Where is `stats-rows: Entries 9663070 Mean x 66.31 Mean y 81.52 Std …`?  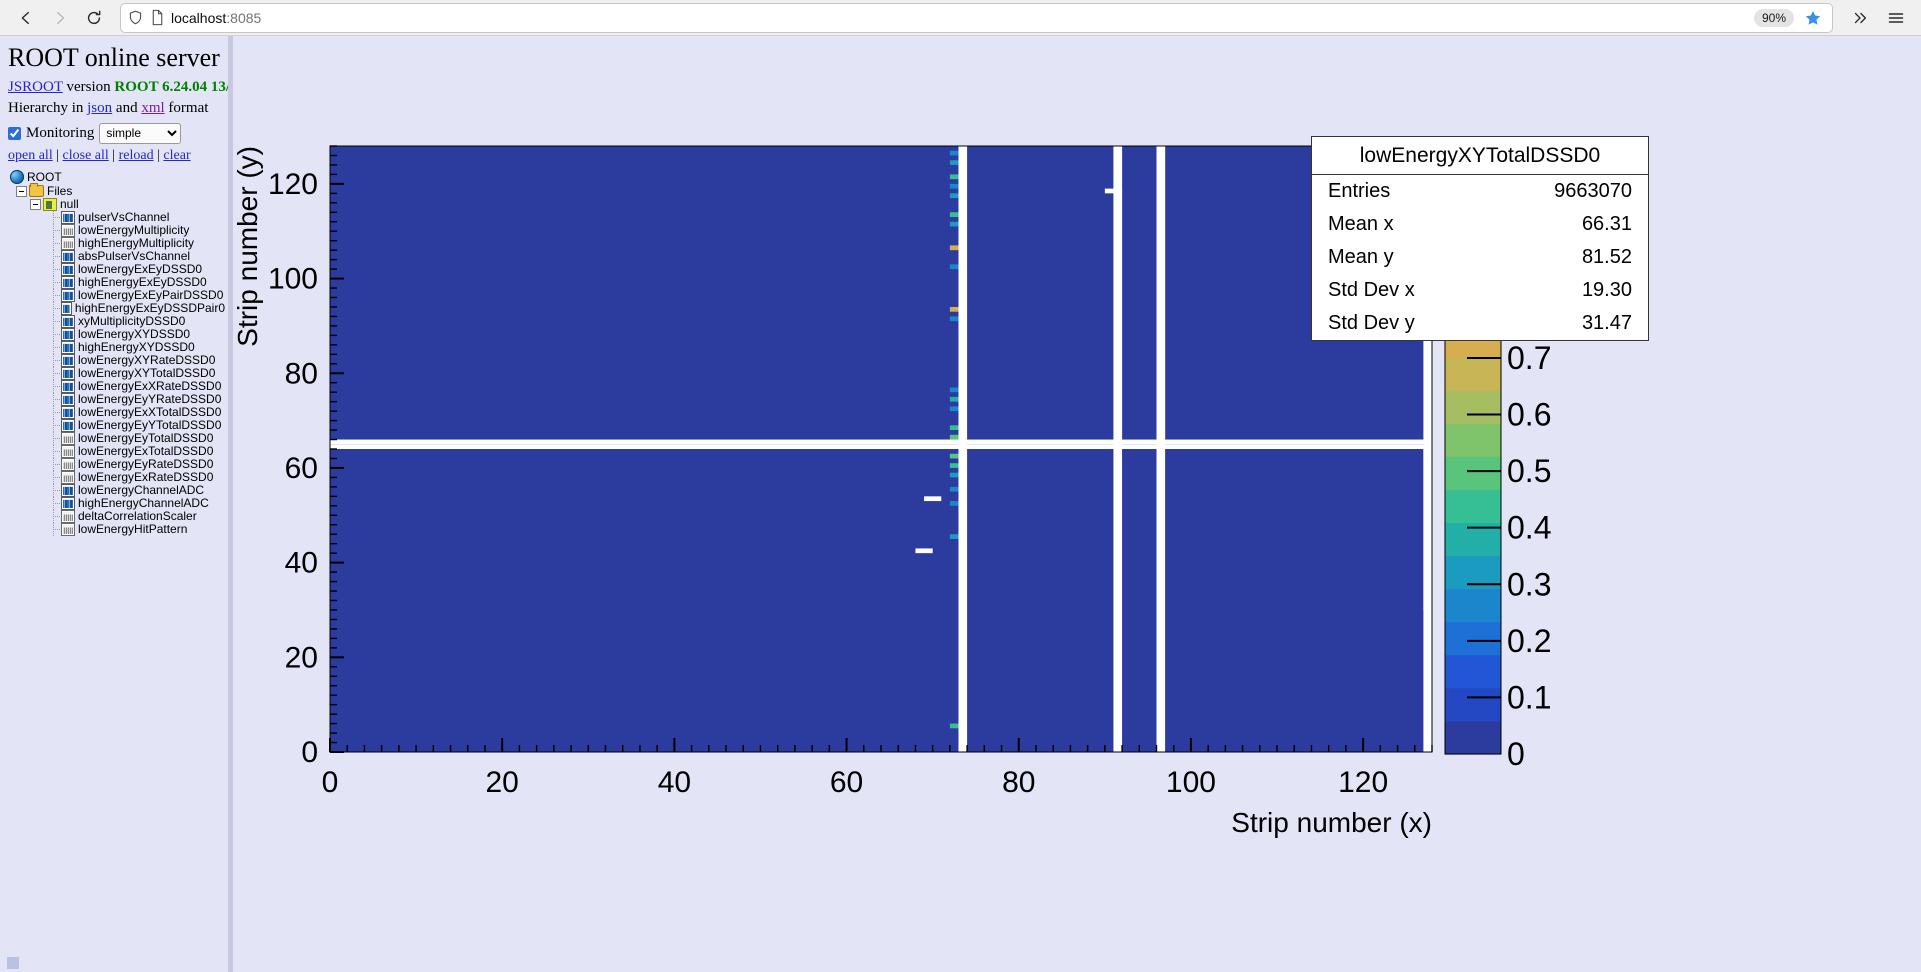
stats-rows: Entries 9663070 Mean x 66.31 Mean y 81.52 Std … is located at coordinates (1480, 257).